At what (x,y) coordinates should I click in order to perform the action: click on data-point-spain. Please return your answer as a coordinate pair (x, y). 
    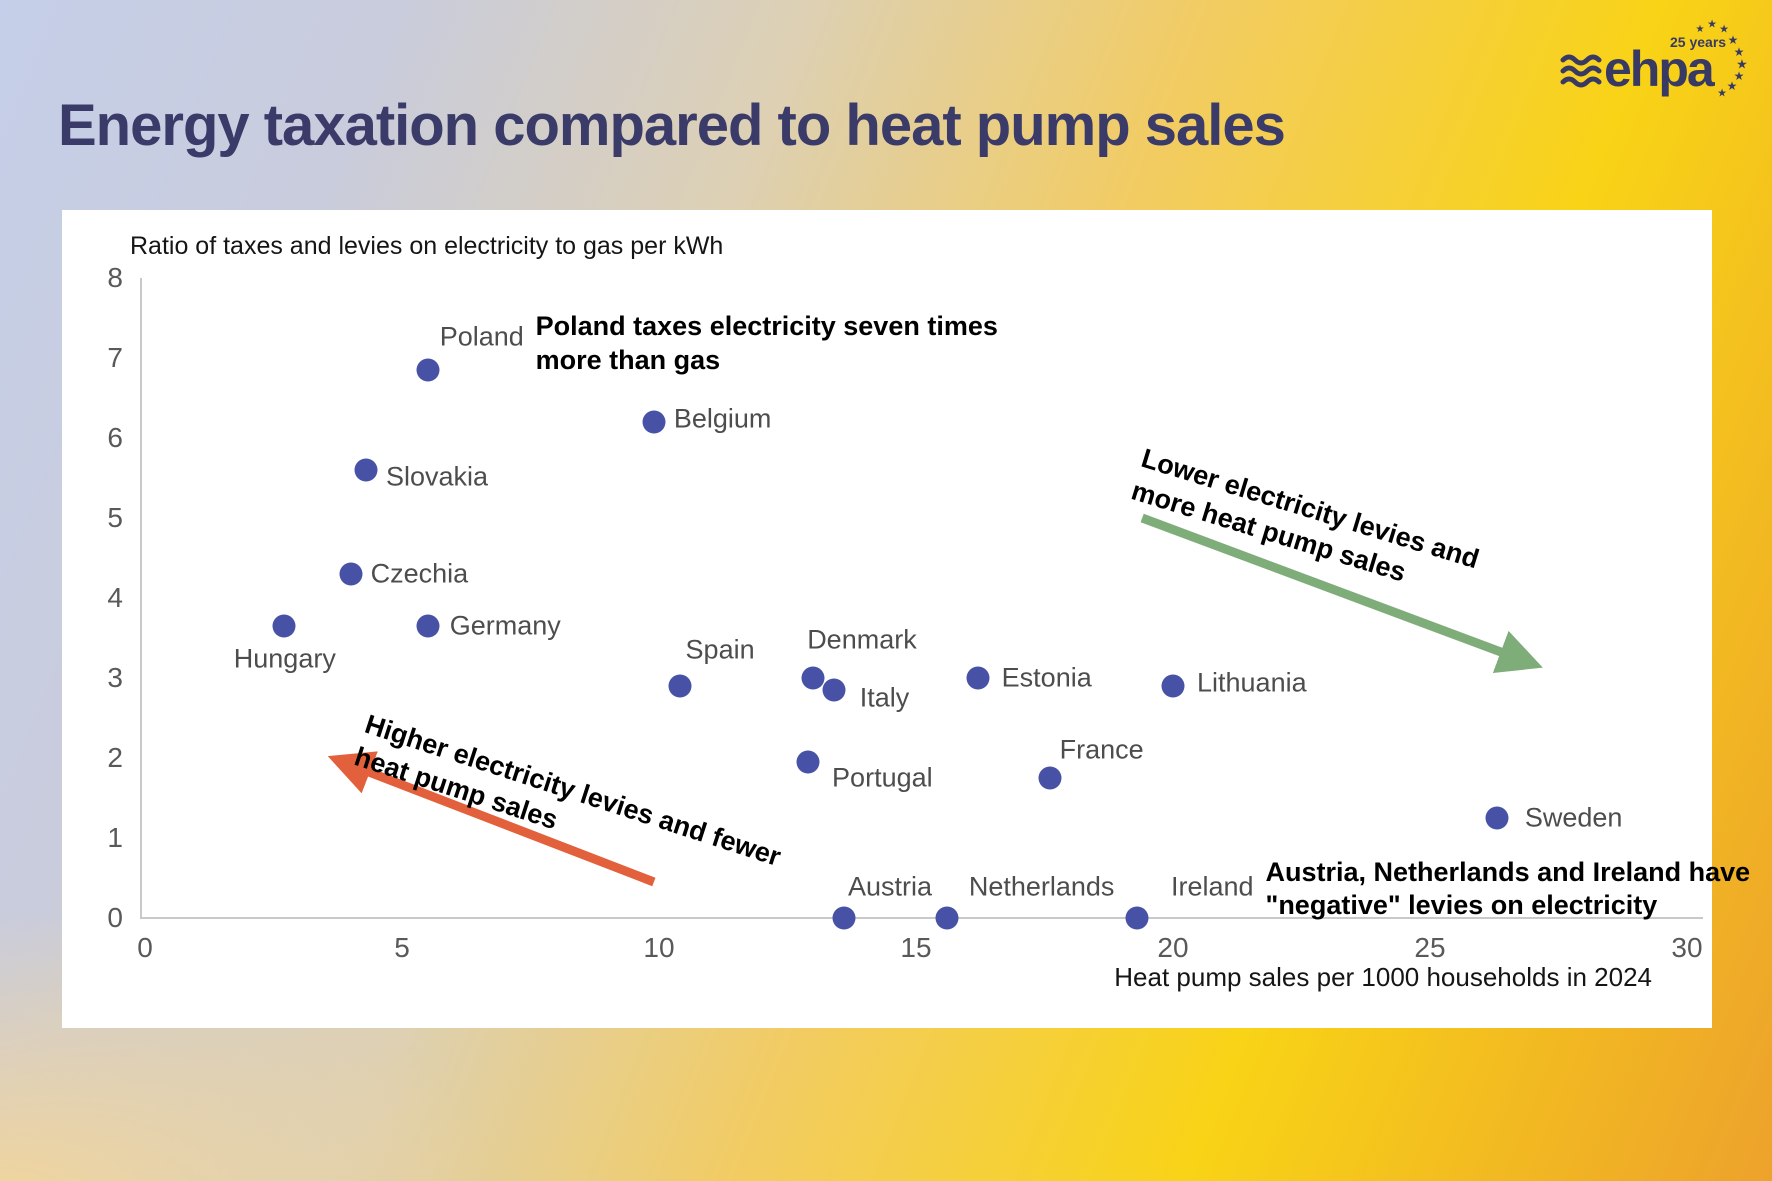
    Looking at the image, I should click on (680, 686).